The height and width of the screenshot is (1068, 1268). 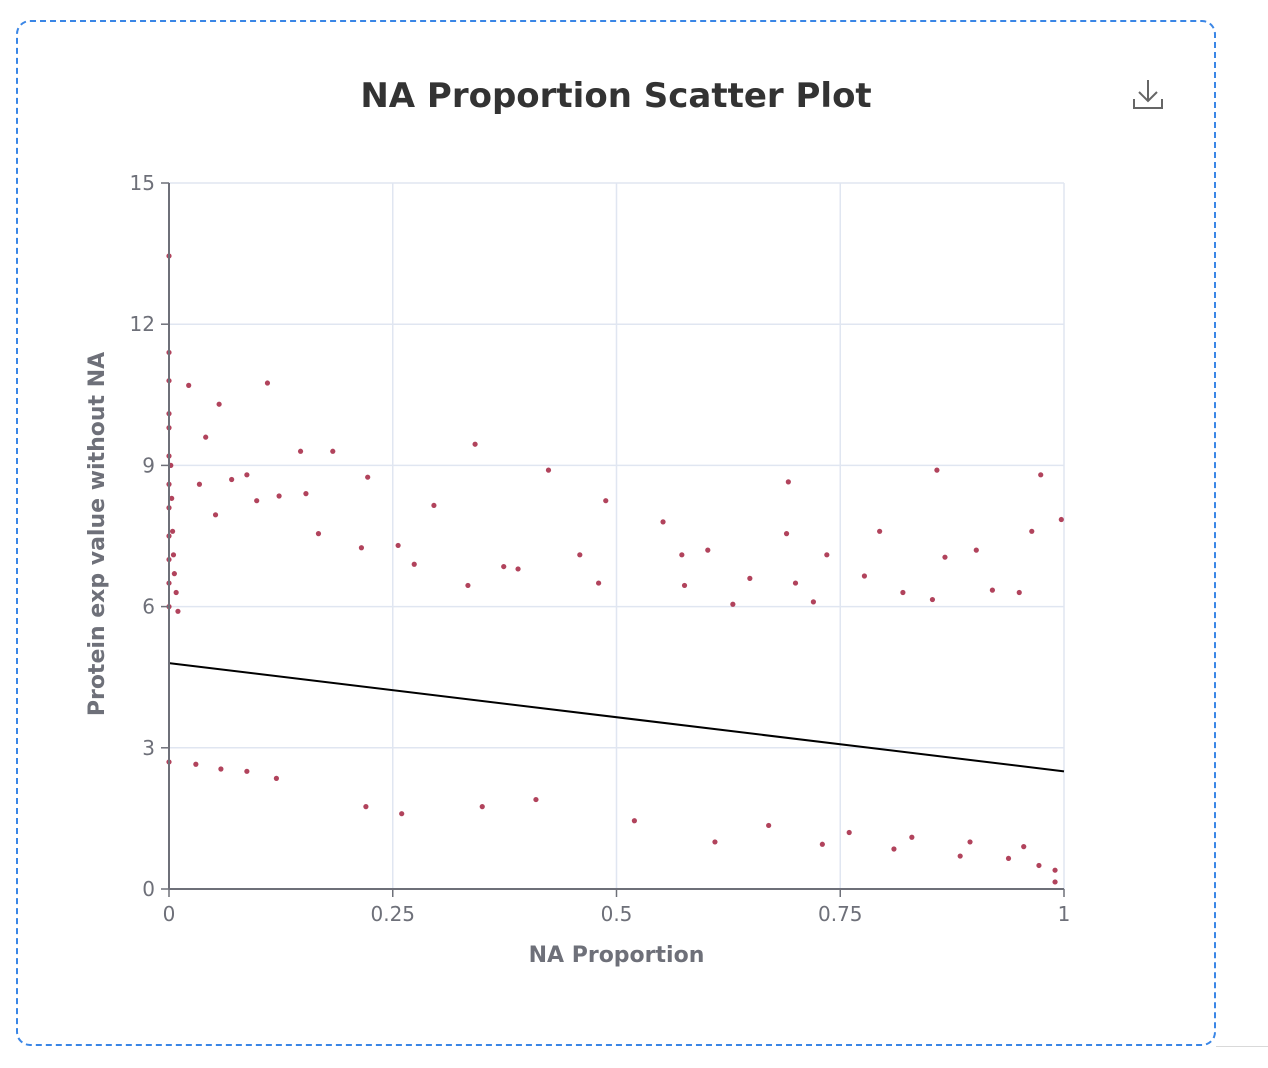 I want to click on x-tick-label: 0.75, so click(x=840, y=914).